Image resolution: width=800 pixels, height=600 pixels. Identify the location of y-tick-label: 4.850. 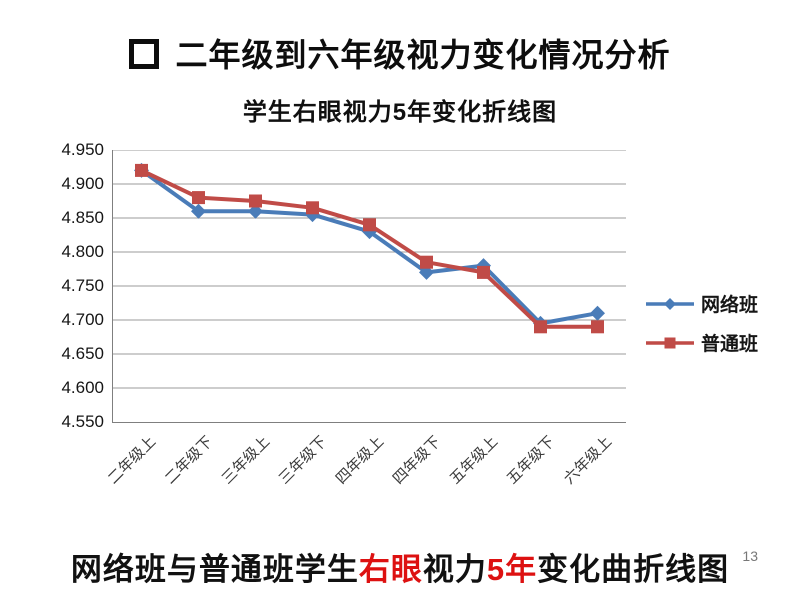
(82, 217).